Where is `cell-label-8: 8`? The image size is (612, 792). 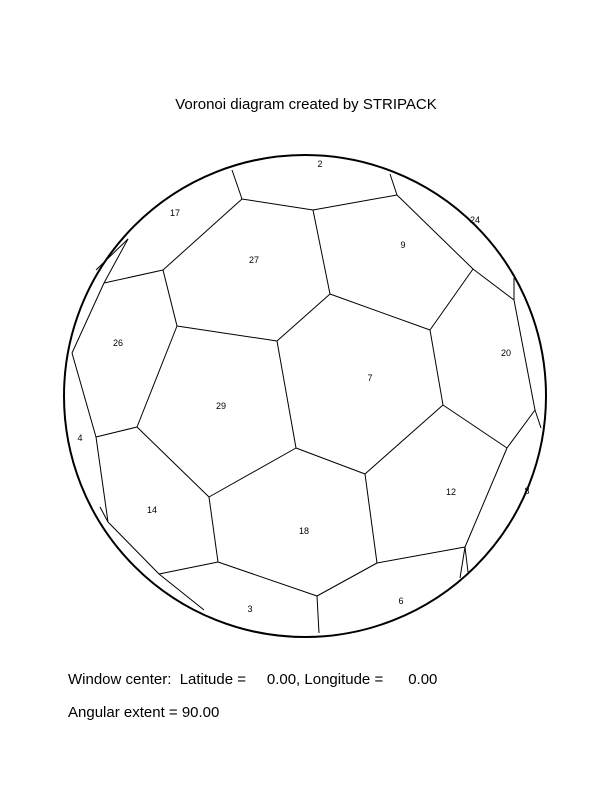
cell-label-8: 8 is located at coordinates (526, 491).